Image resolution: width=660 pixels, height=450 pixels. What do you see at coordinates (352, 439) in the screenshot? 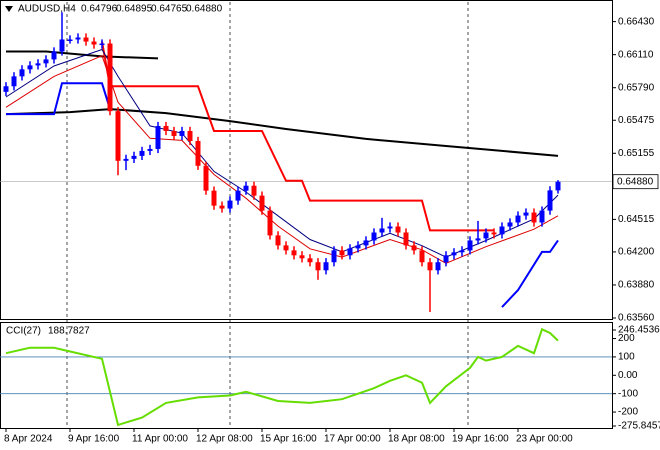
I see `x-tick-label: 17 Apr 00:00` at bounding box center [352, 439].